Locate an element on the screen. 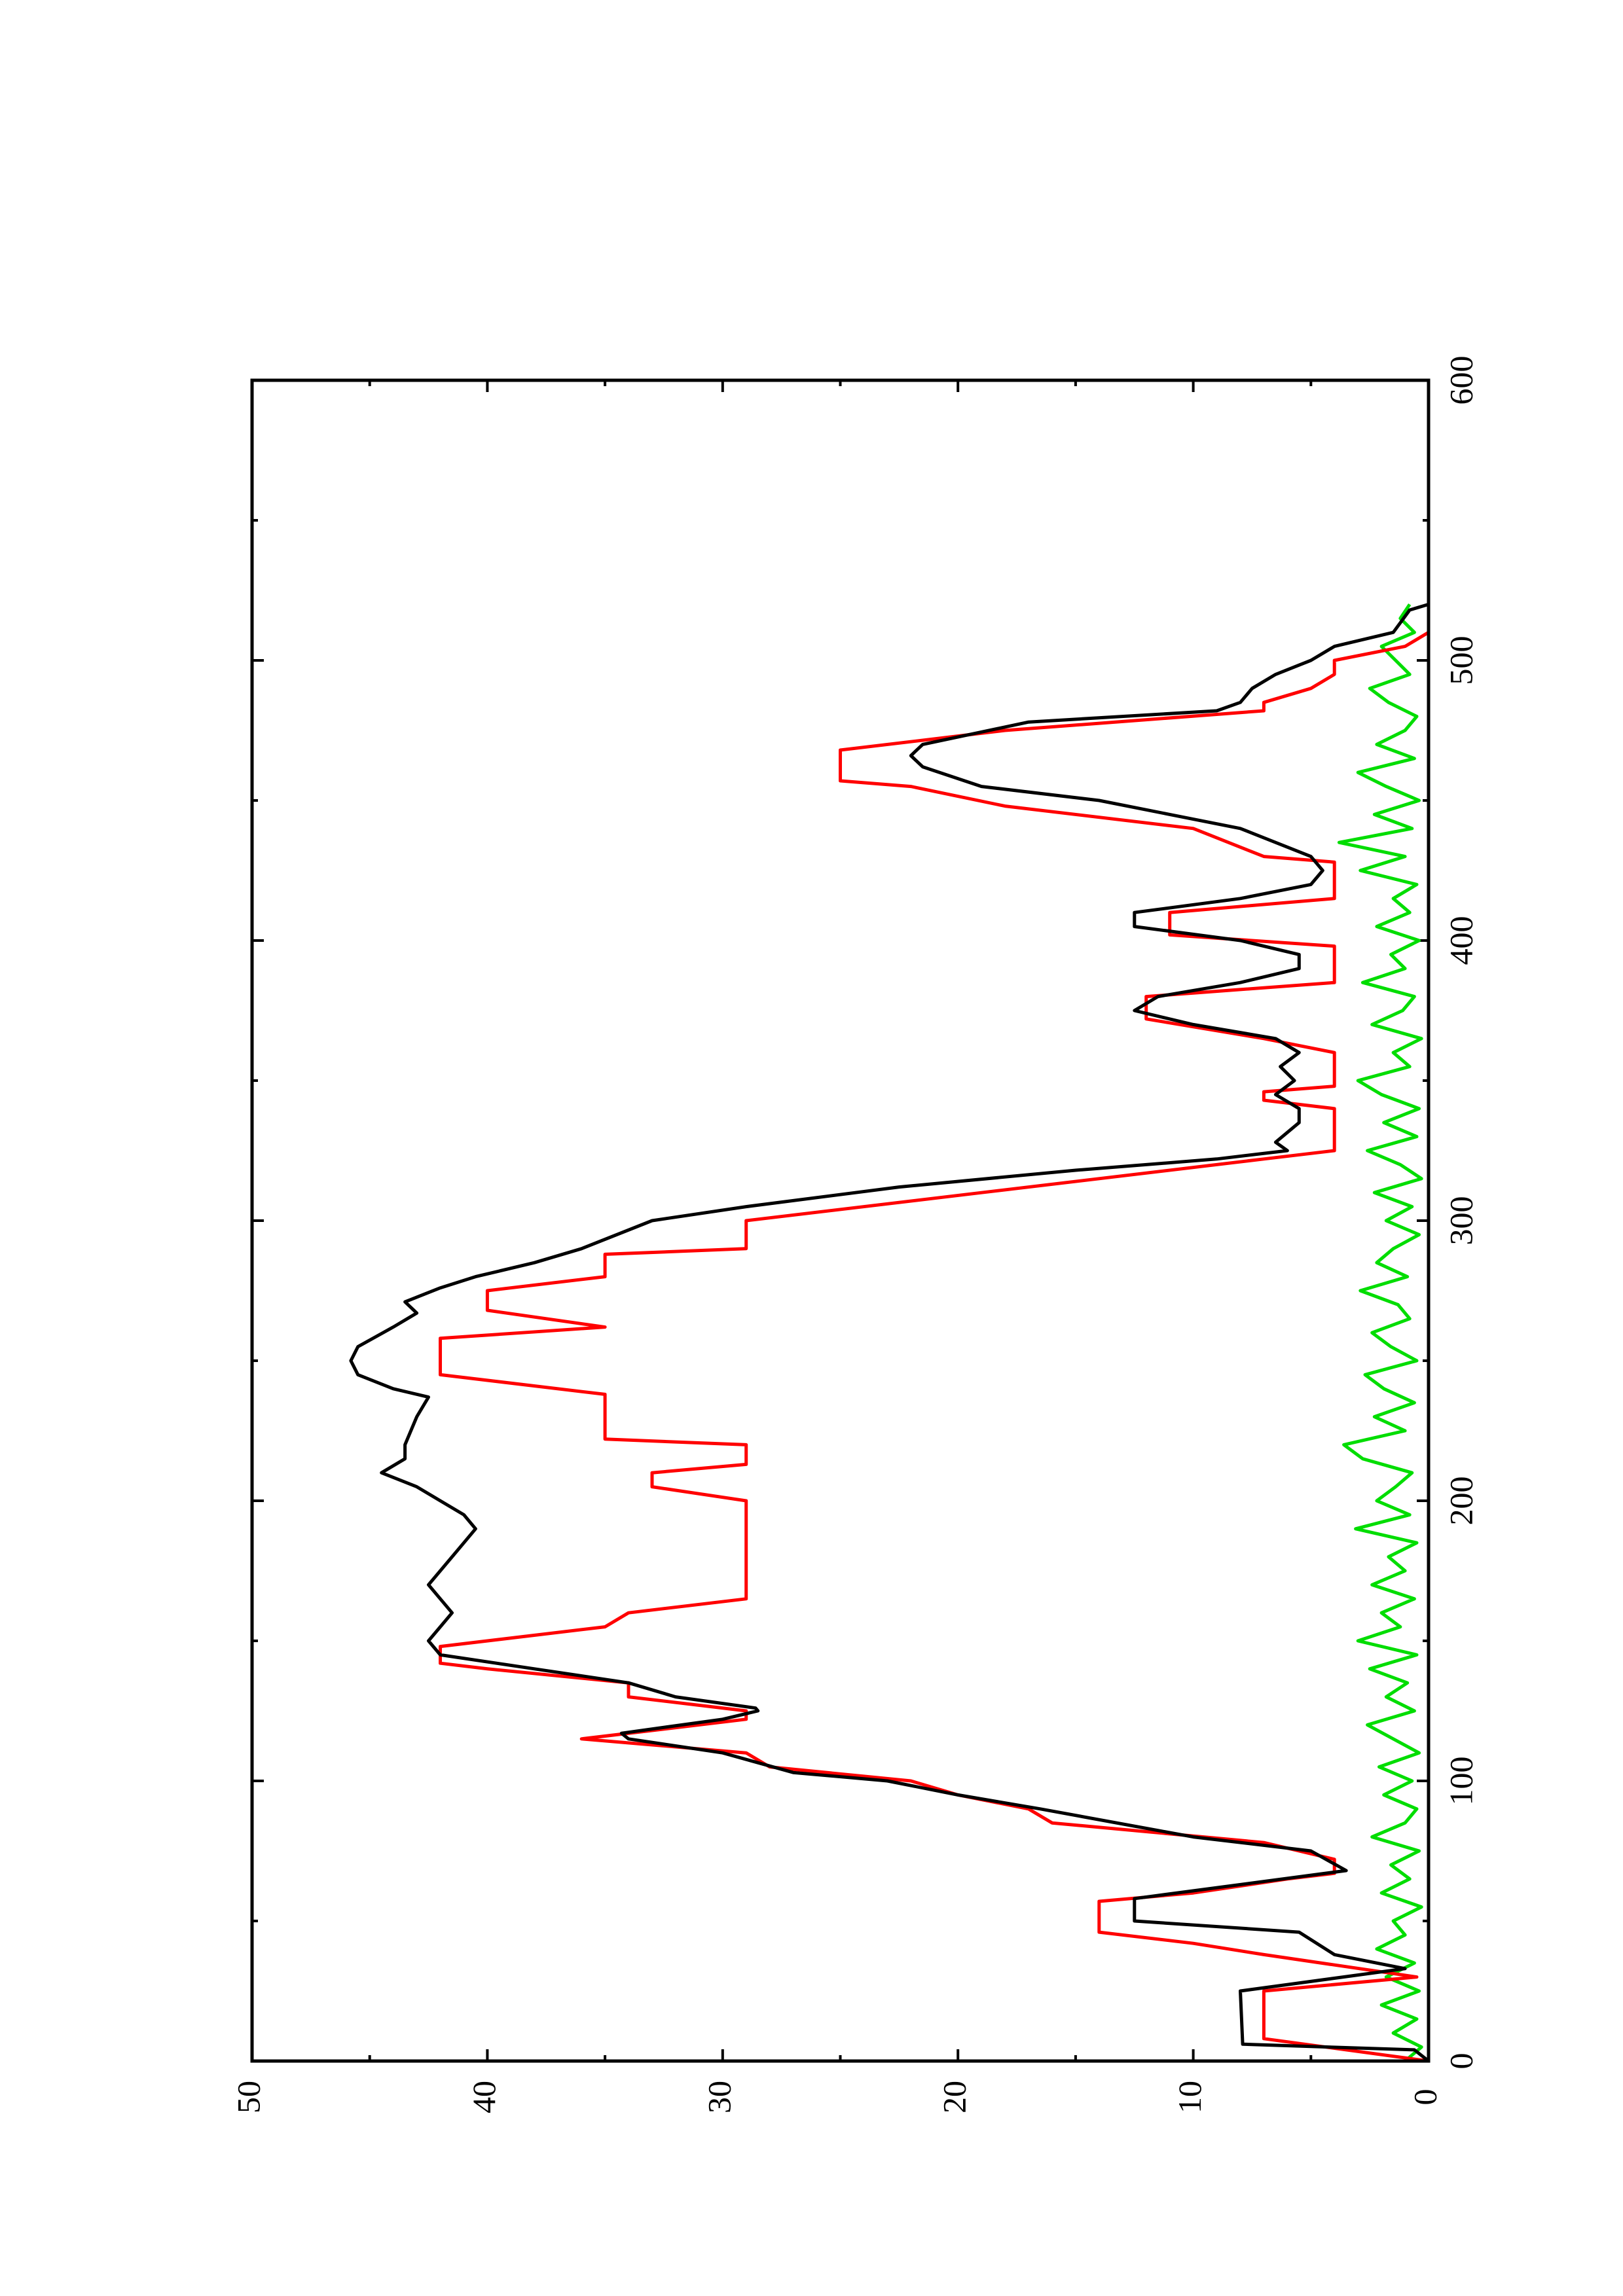  x-tick-label: 200 is located at coordinates (1460, 1501).